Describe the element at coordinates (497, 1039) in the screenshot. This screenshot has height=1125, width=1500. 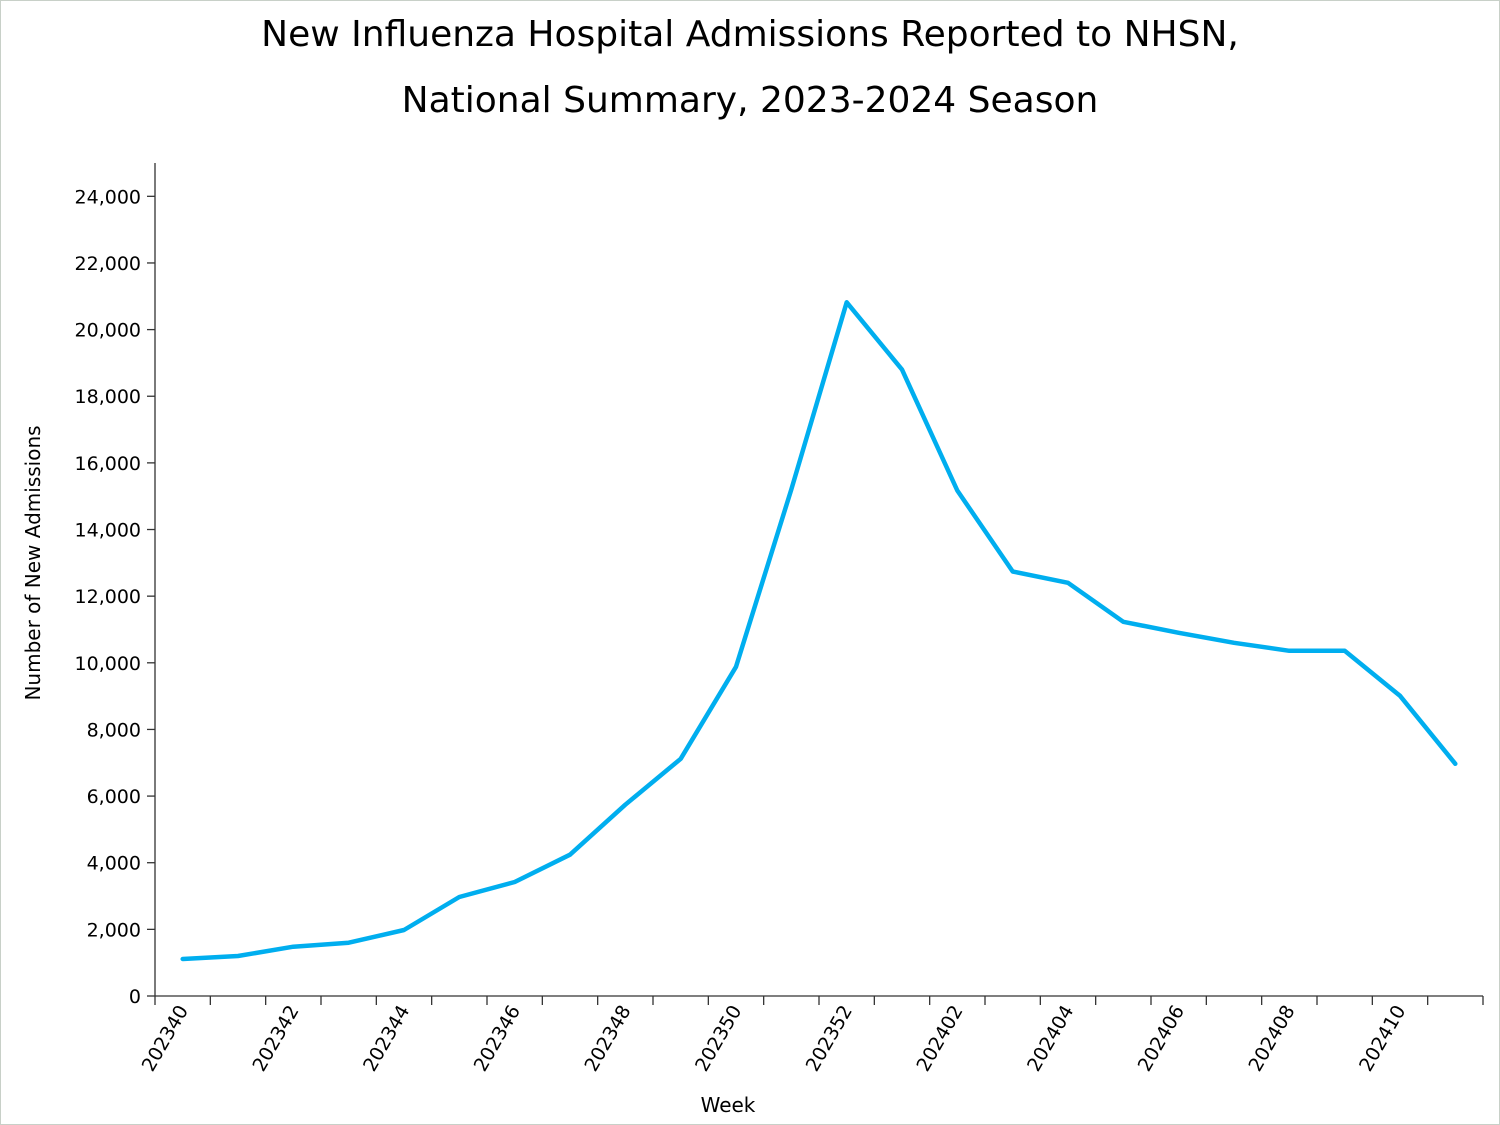
I see `x-tick-label: 202346` at that location.